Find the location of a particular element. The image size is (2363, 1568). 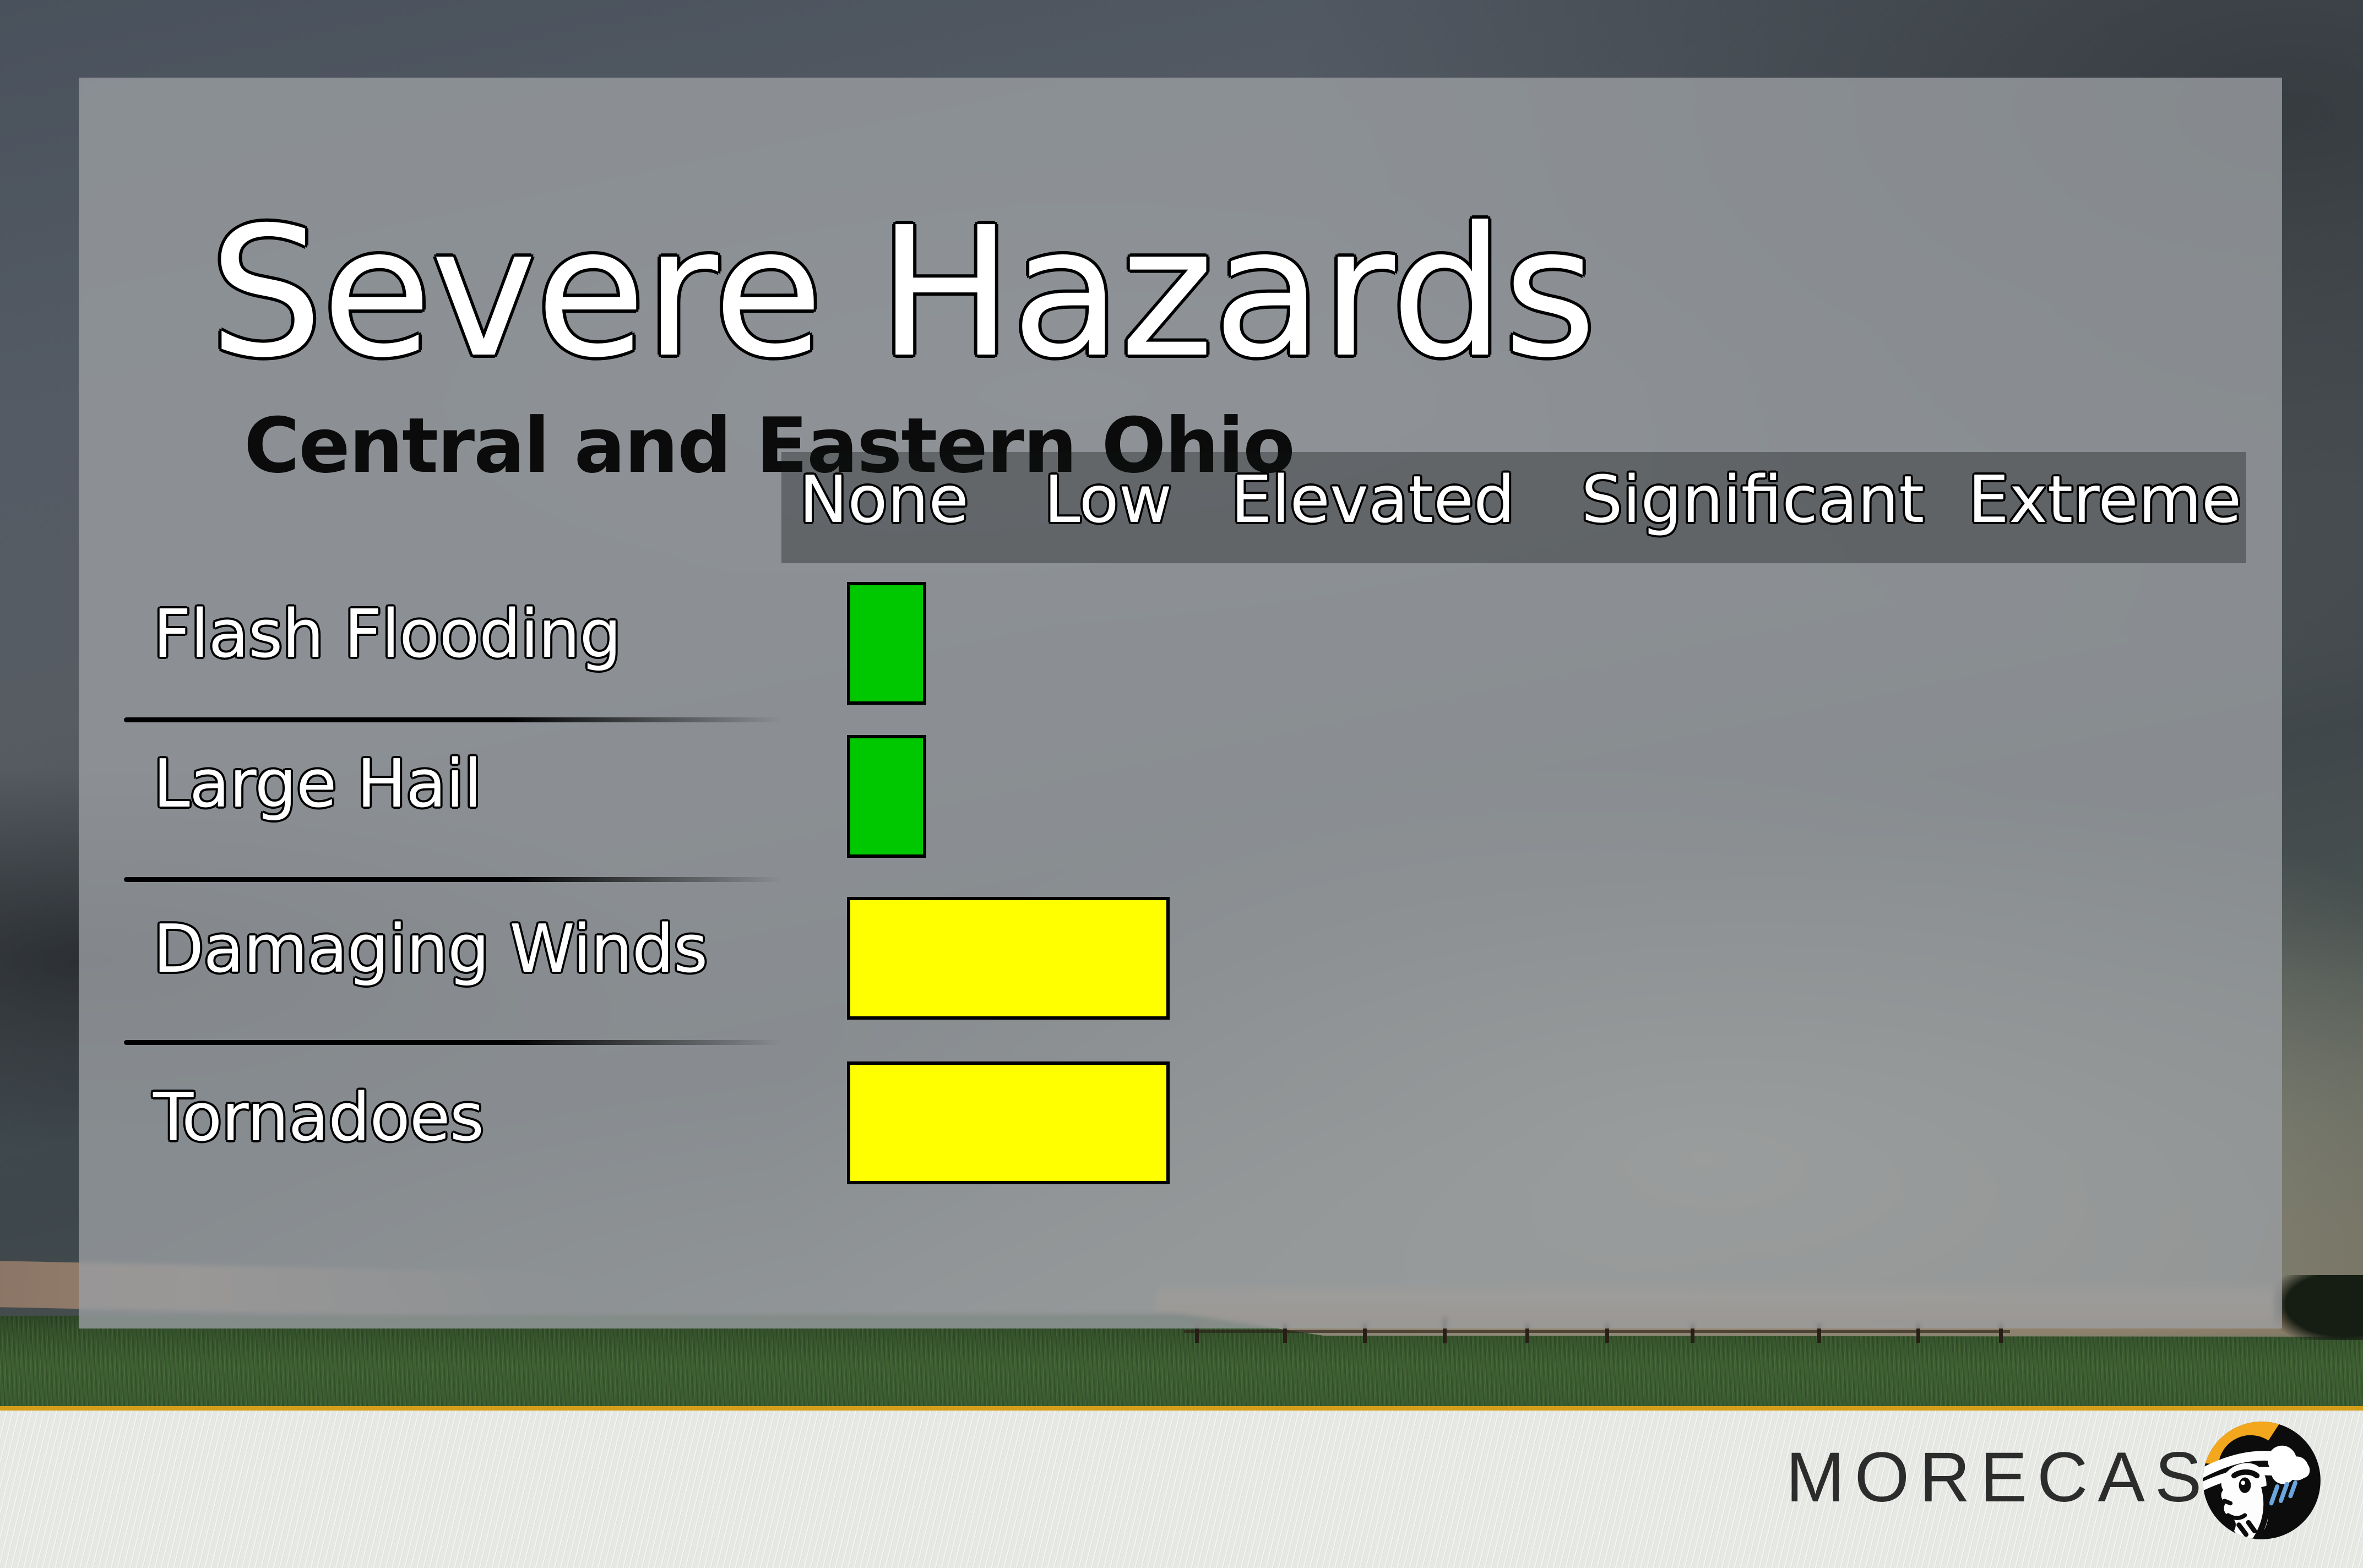

scale-label-none: None is located at coordinates (884, 499).